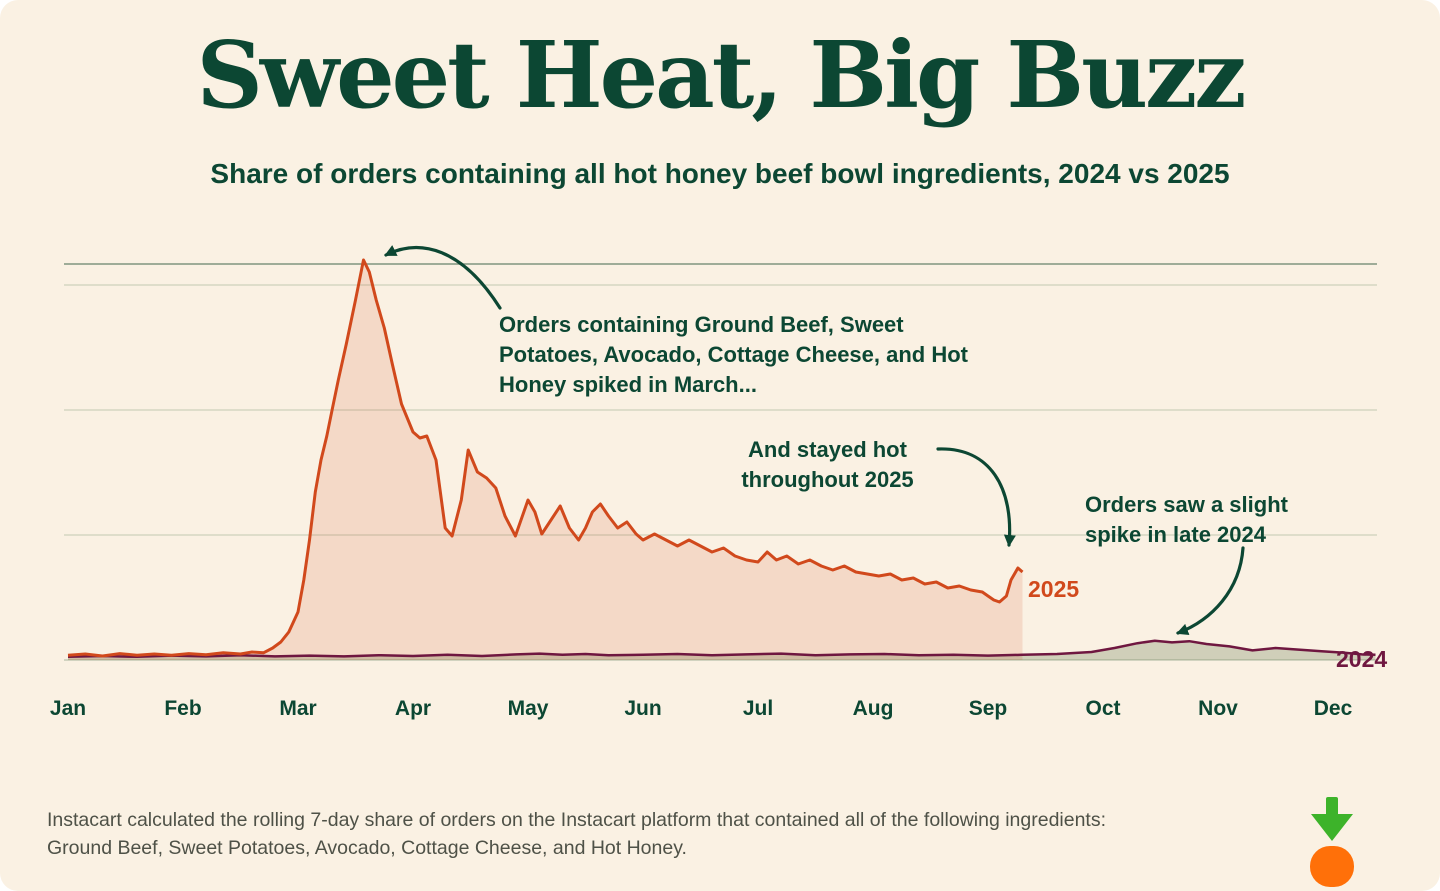 Image resolution: width=1440 pixels, height=891 pixels. Describe the element at coordinates (827, 479) in the screenshot. I see `annotation-stayed-hot-line2: throughout 2025` at that location.